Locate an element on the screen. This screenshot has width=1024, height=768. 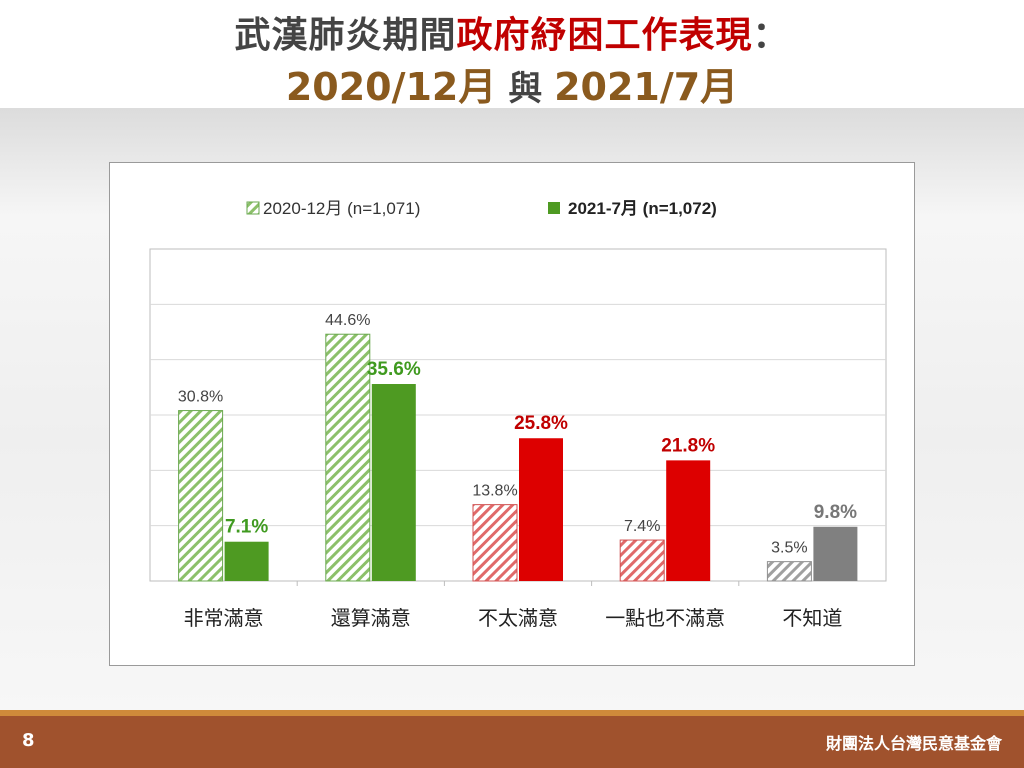
title-area: 武漢肺炎期間政府紓困工作表現： 2020/12月 與 2021/7月 is located at coordinates (512, 55).